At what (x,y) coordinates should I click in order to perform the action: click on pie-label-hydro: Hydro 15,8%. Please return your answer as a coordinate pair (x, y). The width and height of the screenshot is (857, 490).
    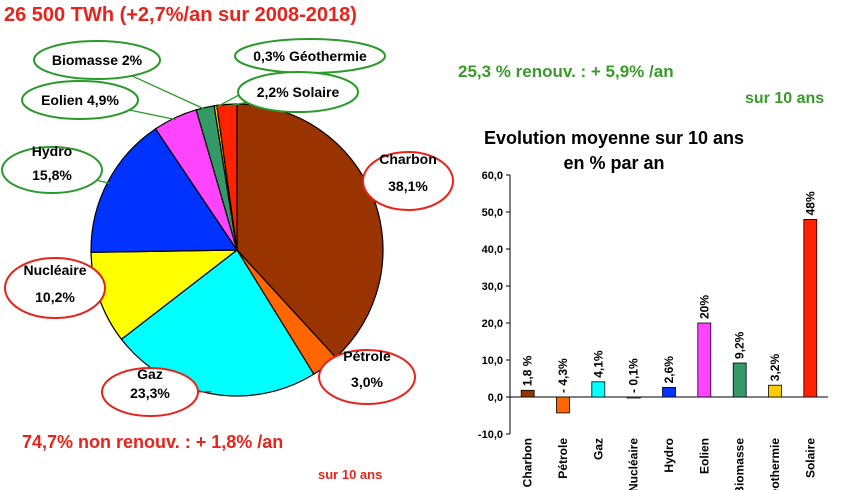
    Looking at the image, I should click on (52, 163).